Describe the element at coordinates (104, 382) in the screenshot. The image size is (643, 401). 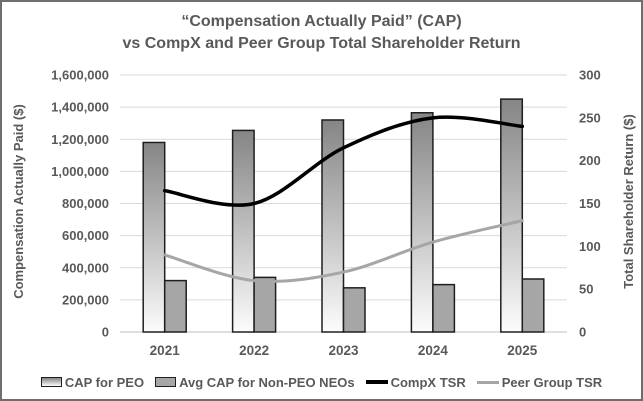
I see `legend-label: CAP for PEO` at that location.